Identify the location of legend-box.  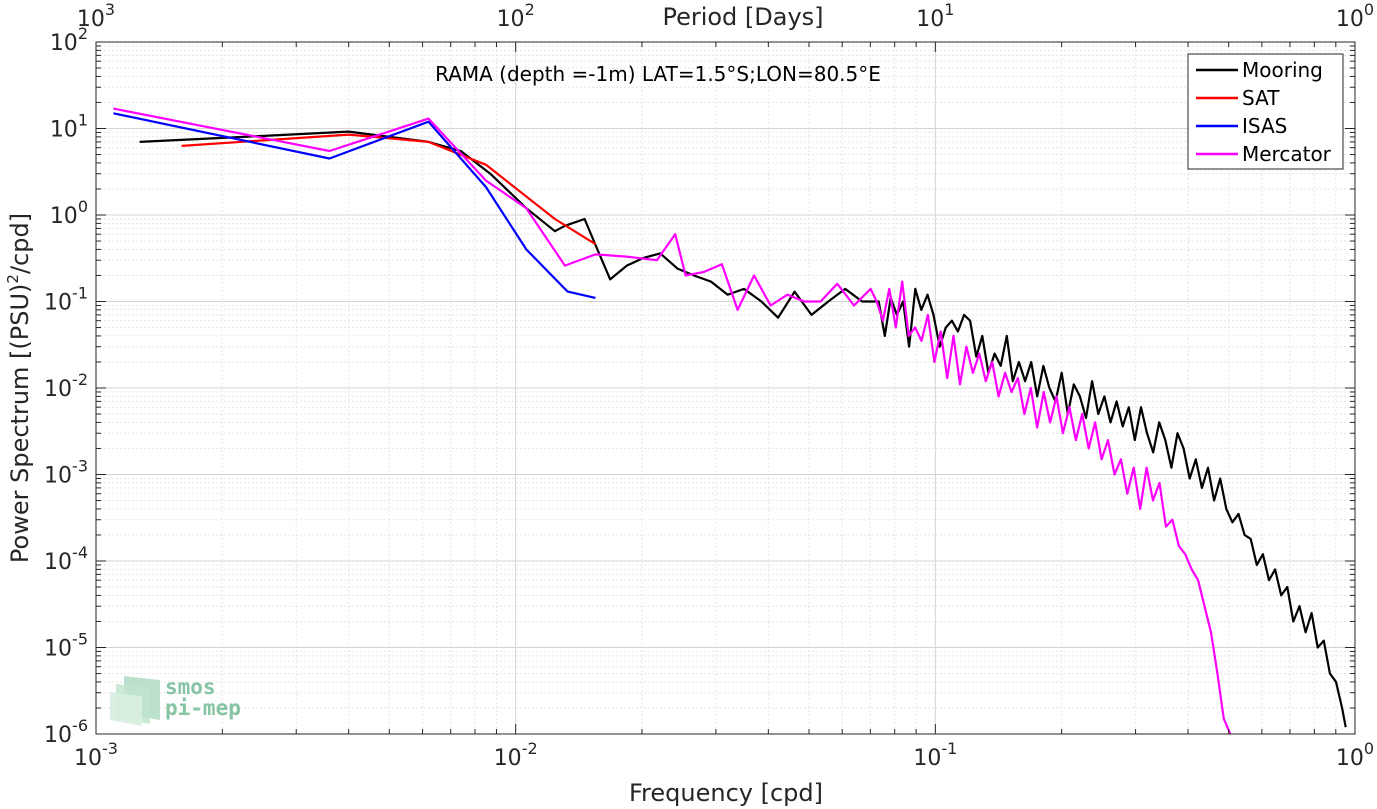
(1265, 111).